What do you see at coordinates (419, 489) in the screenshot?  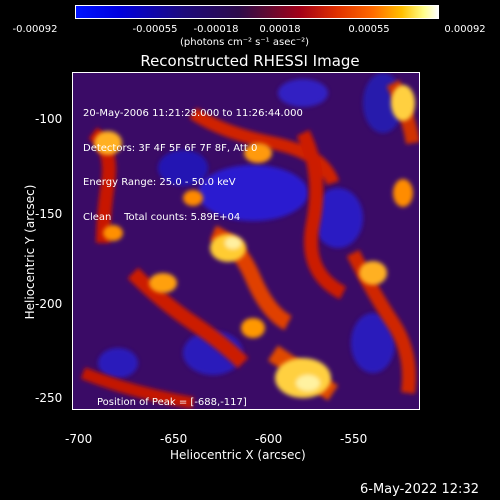 I see `date-stamp: 6-May-2022 12:32` at bounding box center [419, 489].